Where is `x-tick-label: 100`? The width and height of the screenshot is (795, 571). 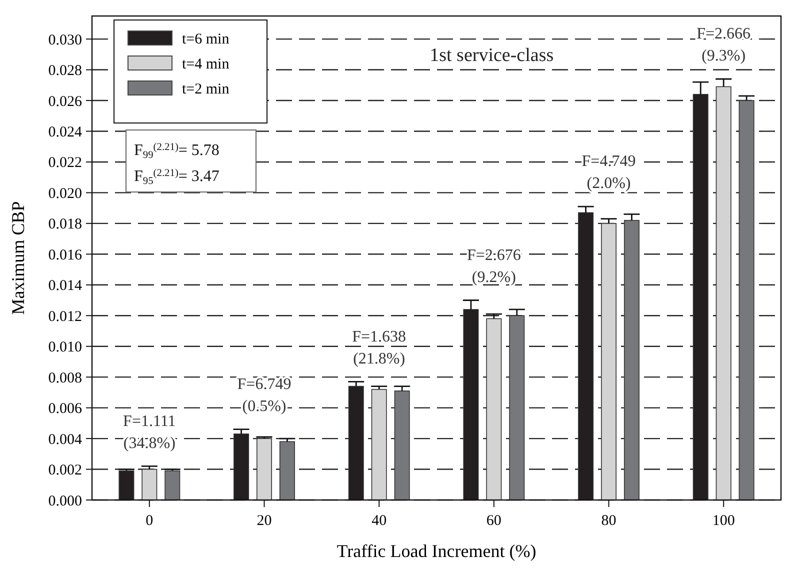 x-tick-label: 100 is located at coordinates (723, 521).